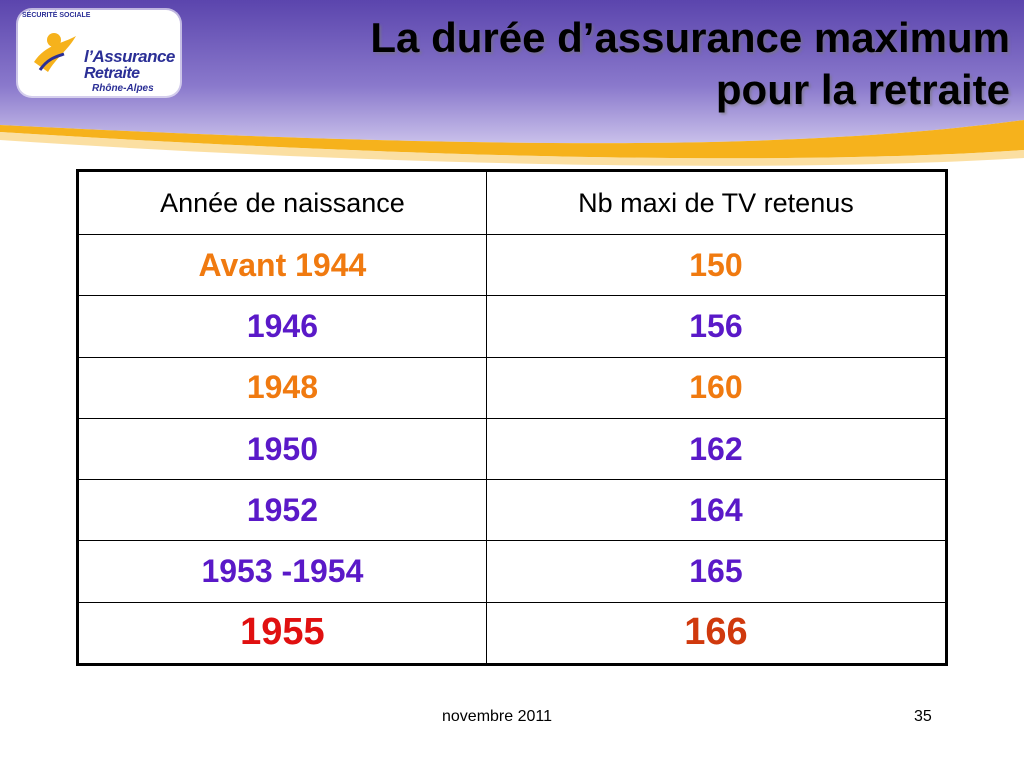 This screenshot has width=1024, height=768. What do you see at coordinates (55, 52) in the screenshot?
I see `logo-figure-icon` at bounding box center [55, 52].